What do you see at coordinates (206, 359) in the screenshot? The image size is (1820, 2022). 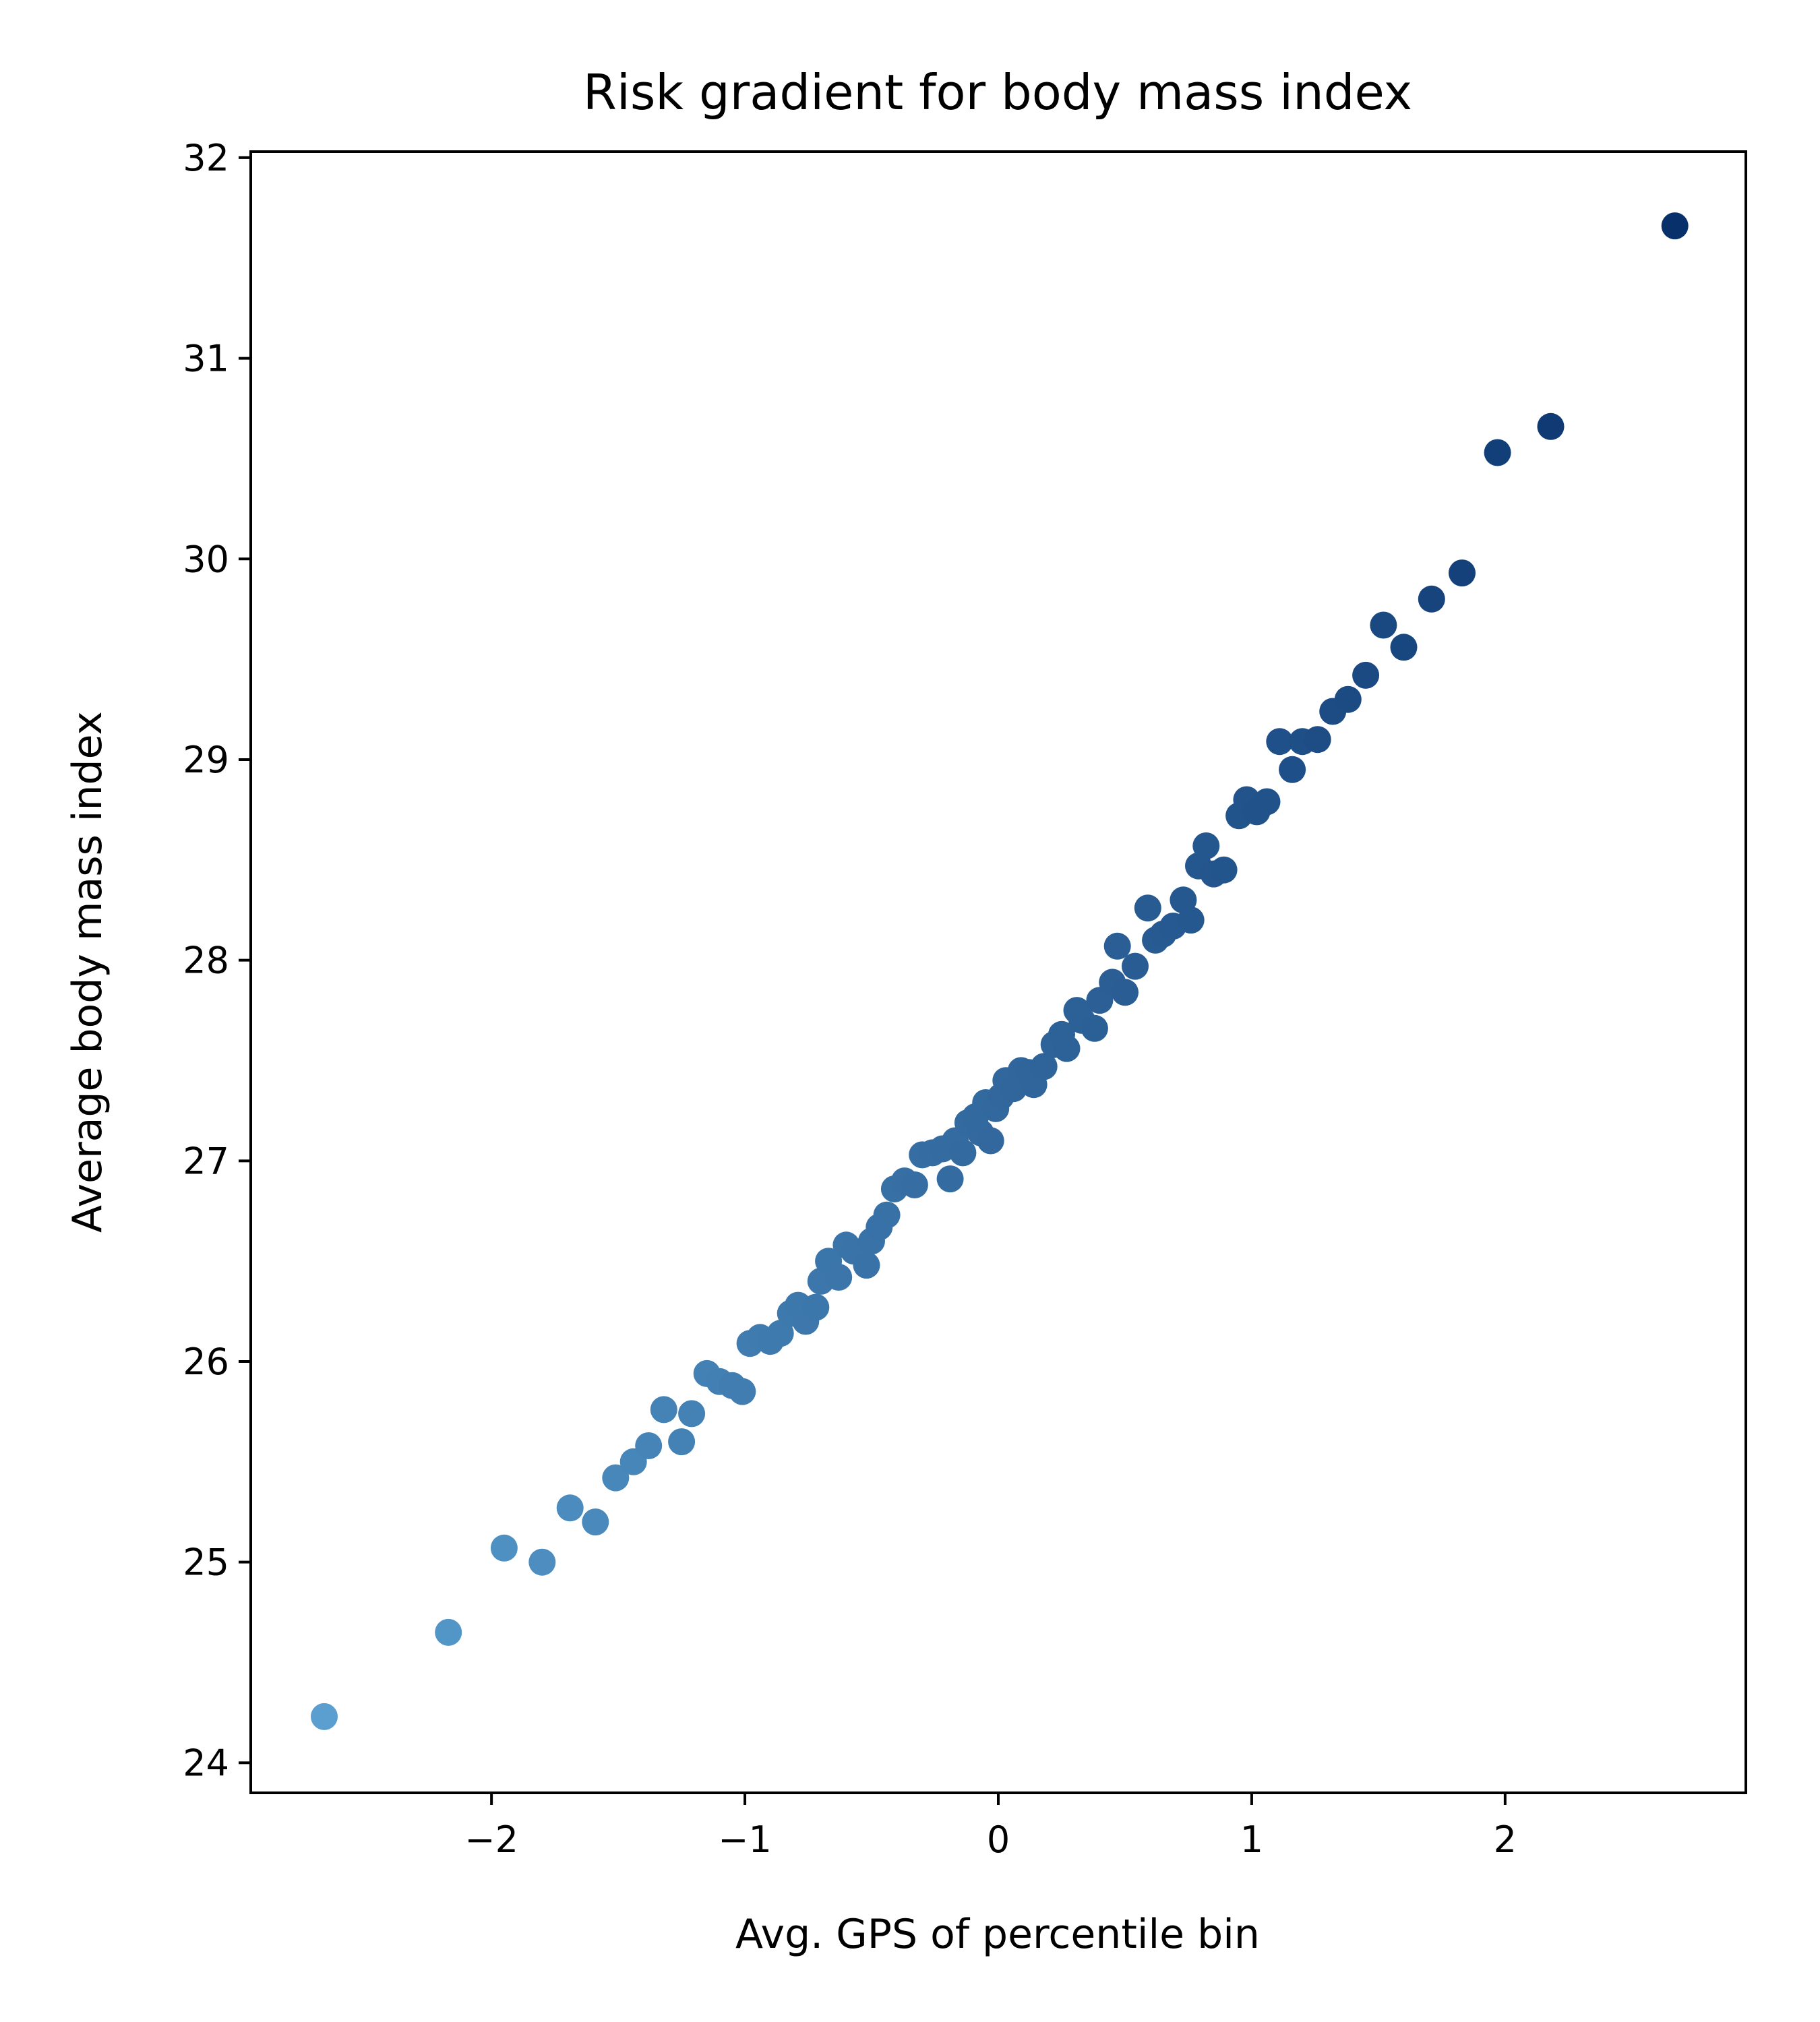 I see `y-tick-label: 31` at bounding box center [206, 359].